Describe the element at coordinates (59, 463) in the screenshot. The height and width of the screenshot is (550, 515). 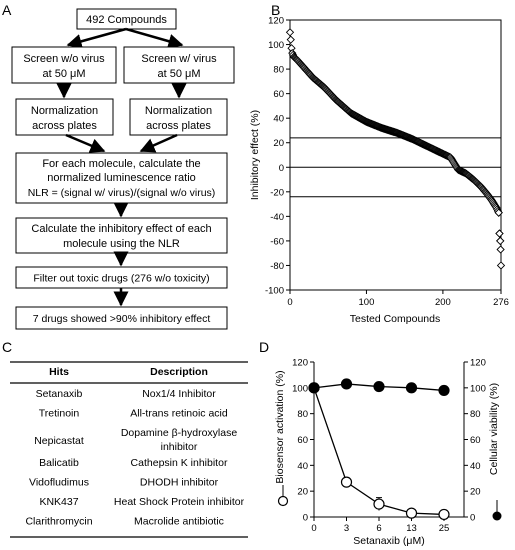
I see `table-cell-hit: Balicatib` at that location.